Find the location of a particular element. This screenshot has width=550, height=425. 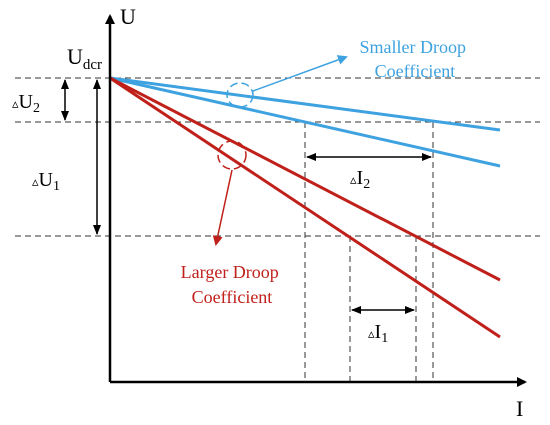

delta-i1-label: ▵I1 is located at coordinates (378, 333).